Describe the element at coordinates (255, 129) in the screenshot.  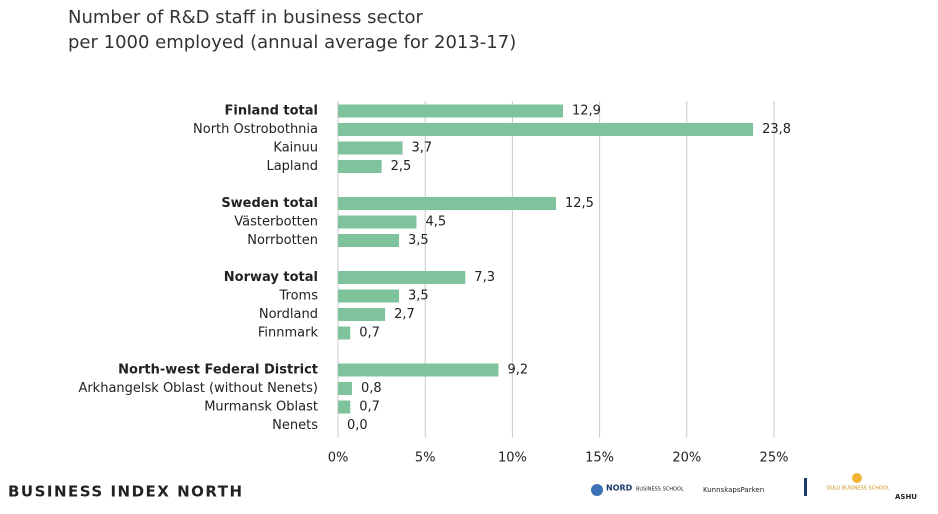
I see `y-tick-label: North Ostrobothnia` at that location.